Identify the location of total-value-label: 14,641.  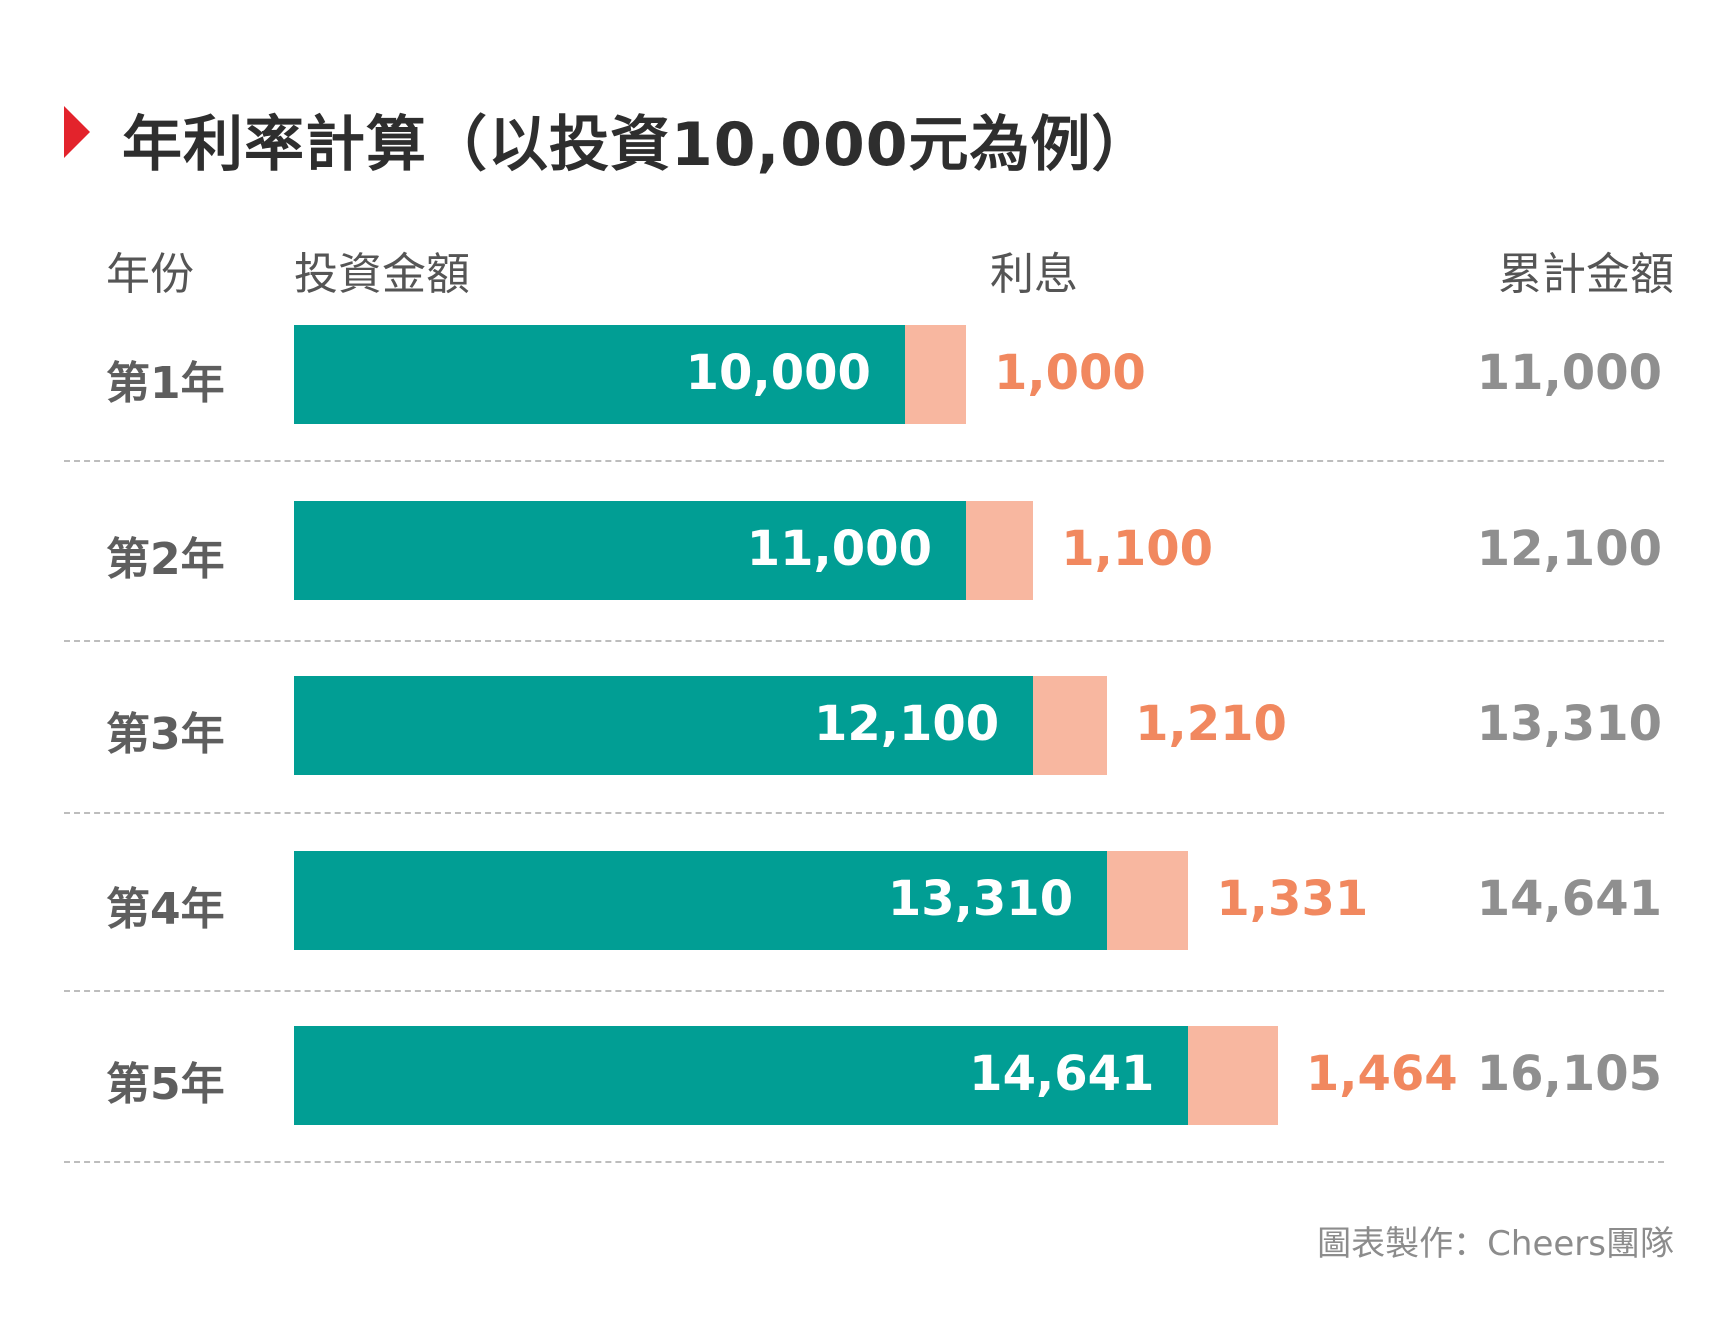
(1569, 899).